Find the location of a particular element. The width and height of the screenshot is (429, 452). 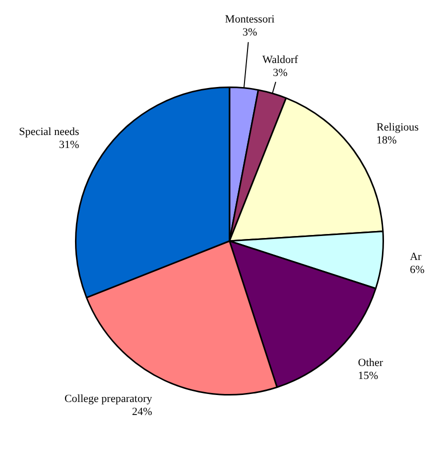

slice-label: Special needs is located at coordinates (49, 132).